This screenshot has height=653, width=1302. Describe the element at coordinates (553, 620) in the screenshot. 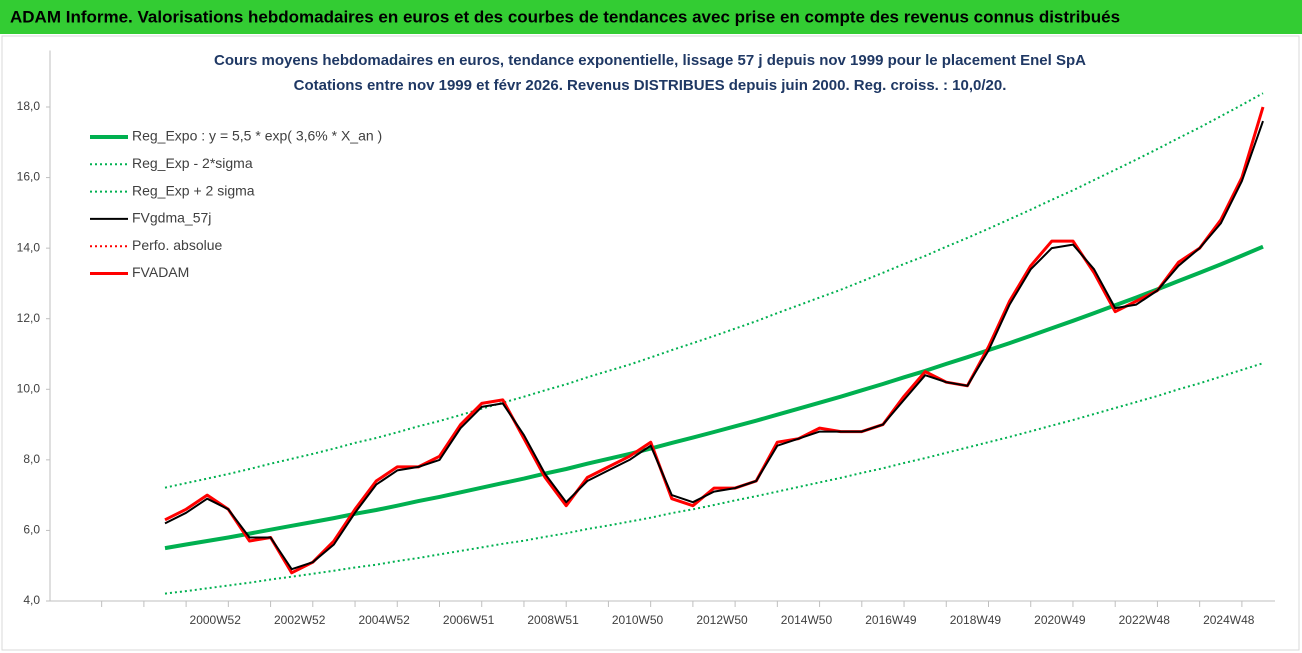

I see `x-tick-label: 2008W51` at that location.